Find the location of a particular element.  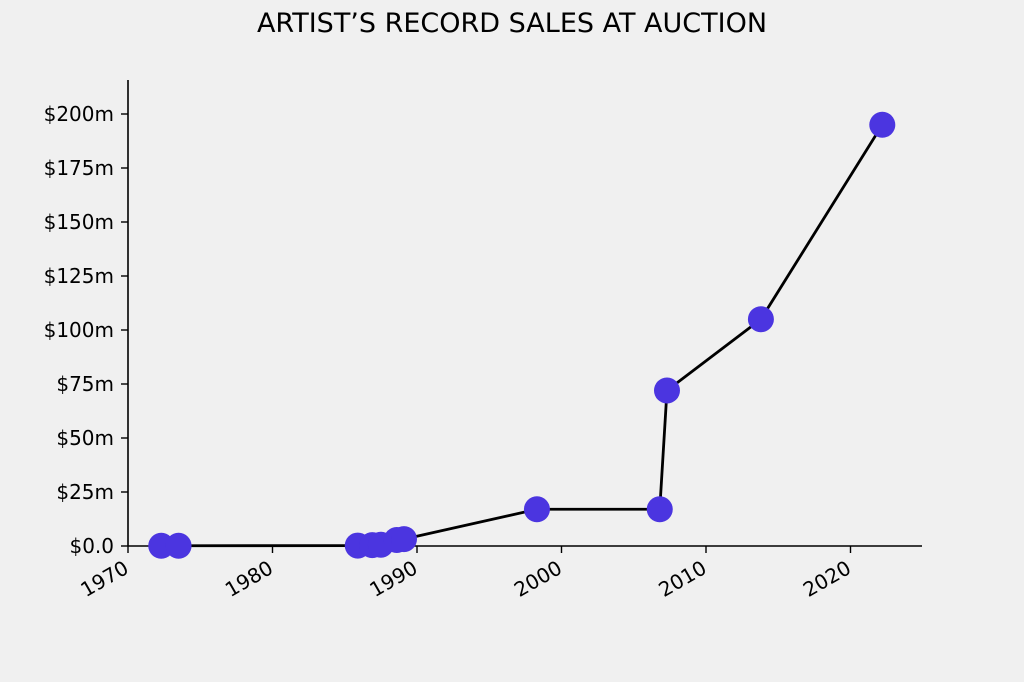

chart-title: ARTIST’S RECORD SALES AT AUCTION is located at coordinates (512, 23).